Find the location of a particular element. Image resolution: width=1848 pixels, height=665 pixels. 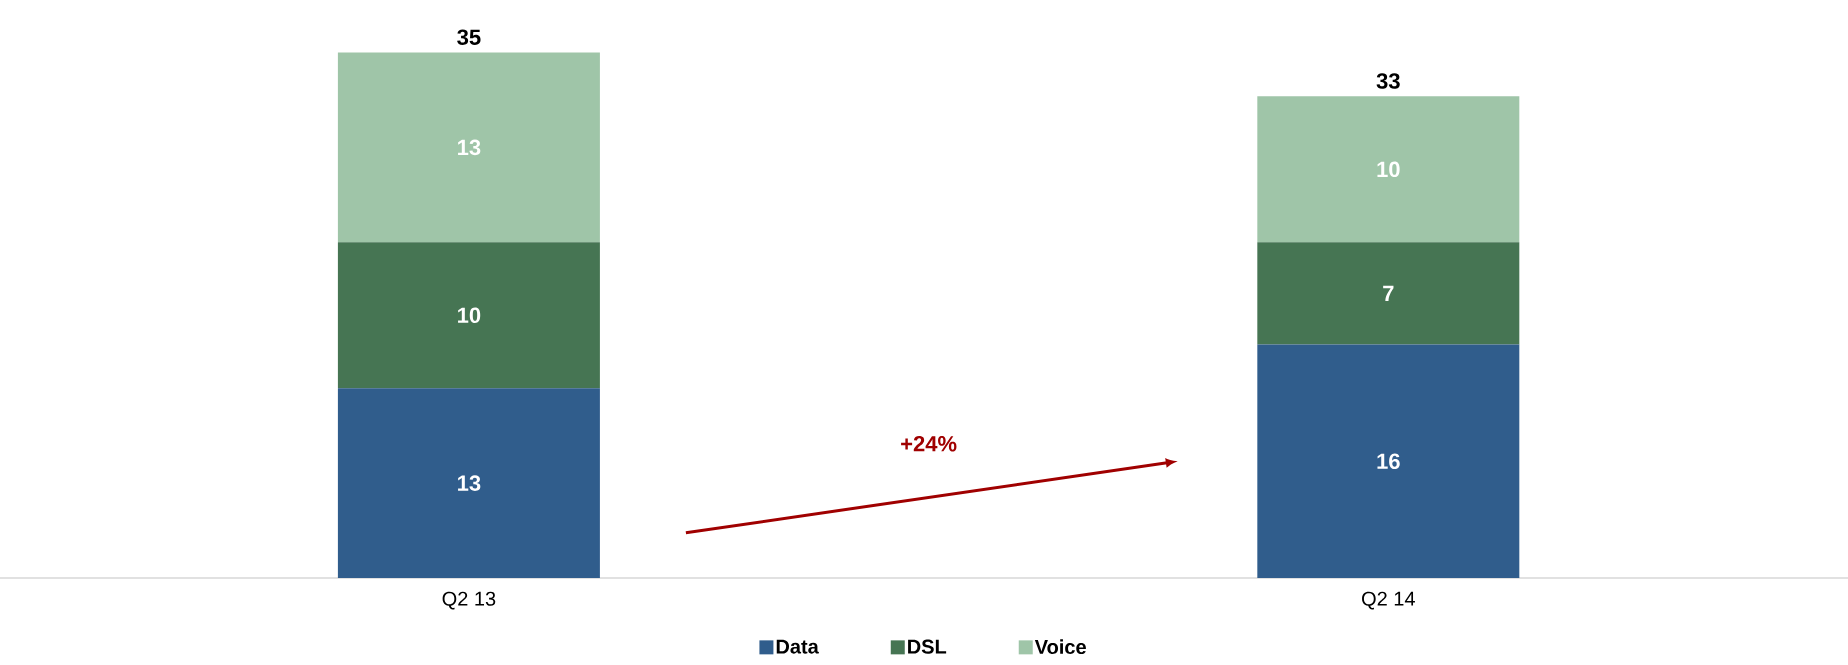

data-label: 16 is located at coordinates (1388, 461).